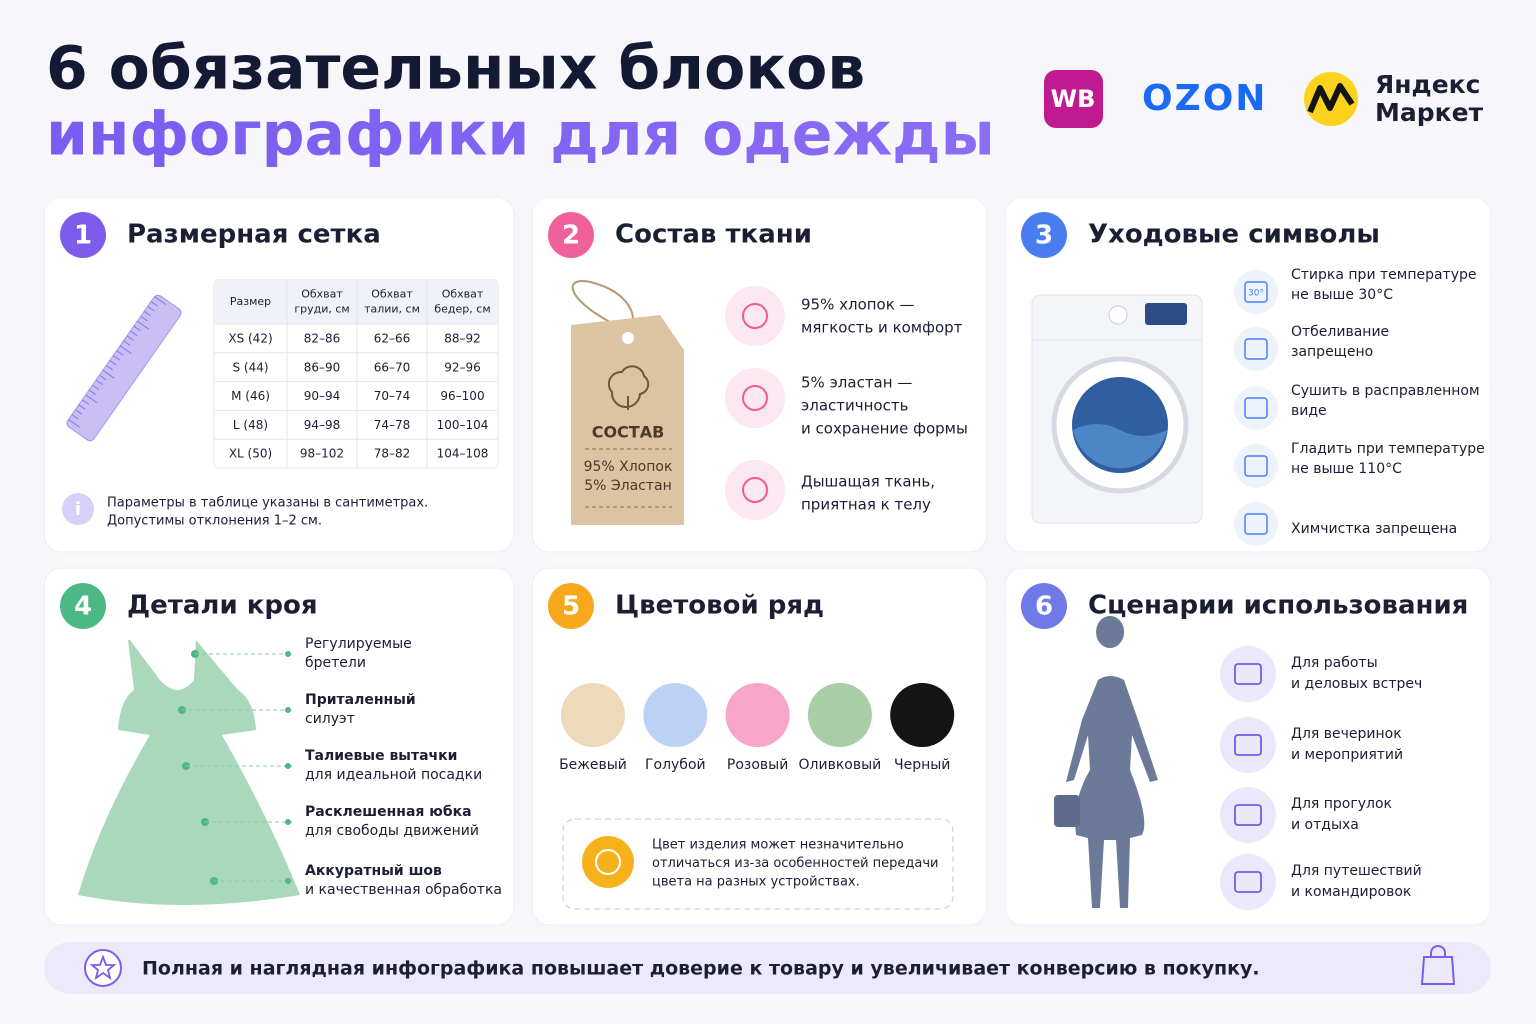 The image size is (1536, 1024). Describe the element at coordinates (392, 831) in the screenshot. I see `item-line: для свободы движений` at that location.